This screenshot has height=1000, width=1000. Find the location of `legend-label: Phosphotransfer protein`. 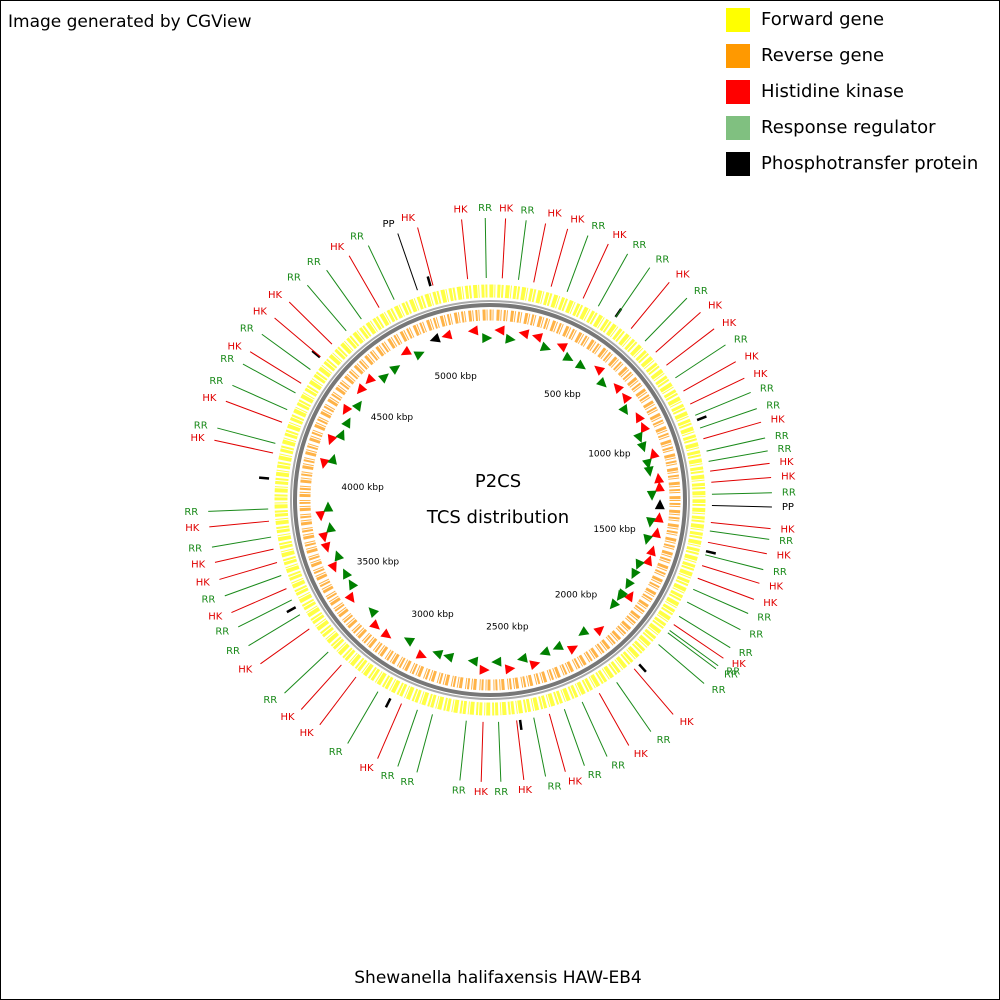

legend-label: Phosphotransfer protein is located at coordinates (869, 163).